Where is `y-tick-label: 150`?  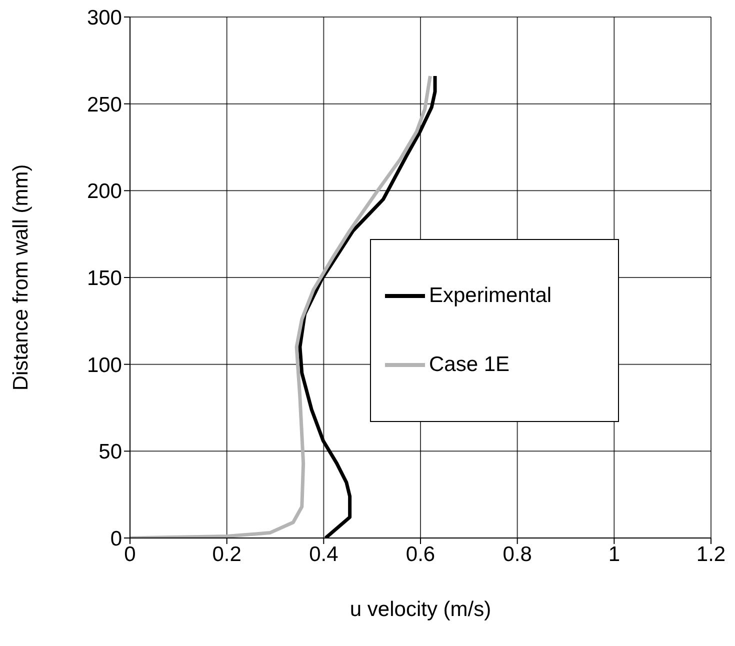 y-tick-label: 150 is located at coordinates (104, 278).